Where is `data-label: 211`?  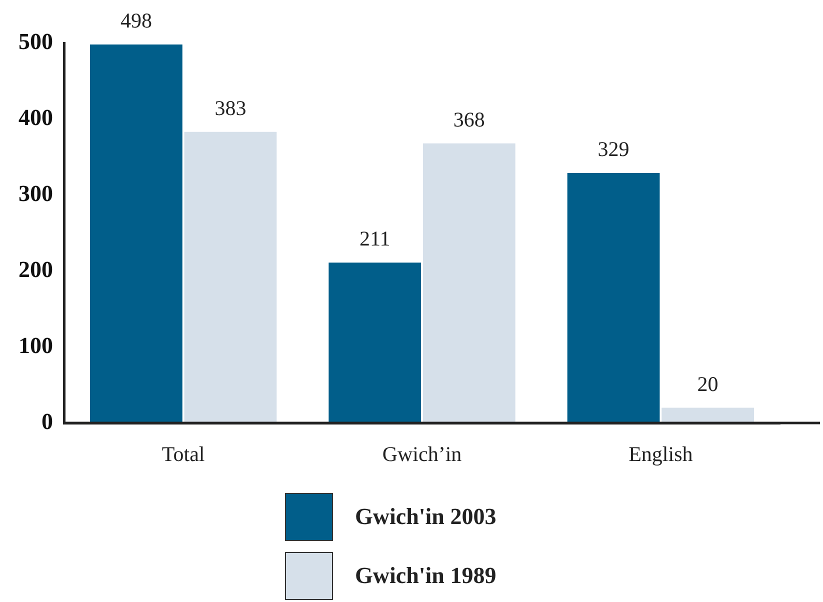 data-label: 211 is located at coordinates (374, 238).